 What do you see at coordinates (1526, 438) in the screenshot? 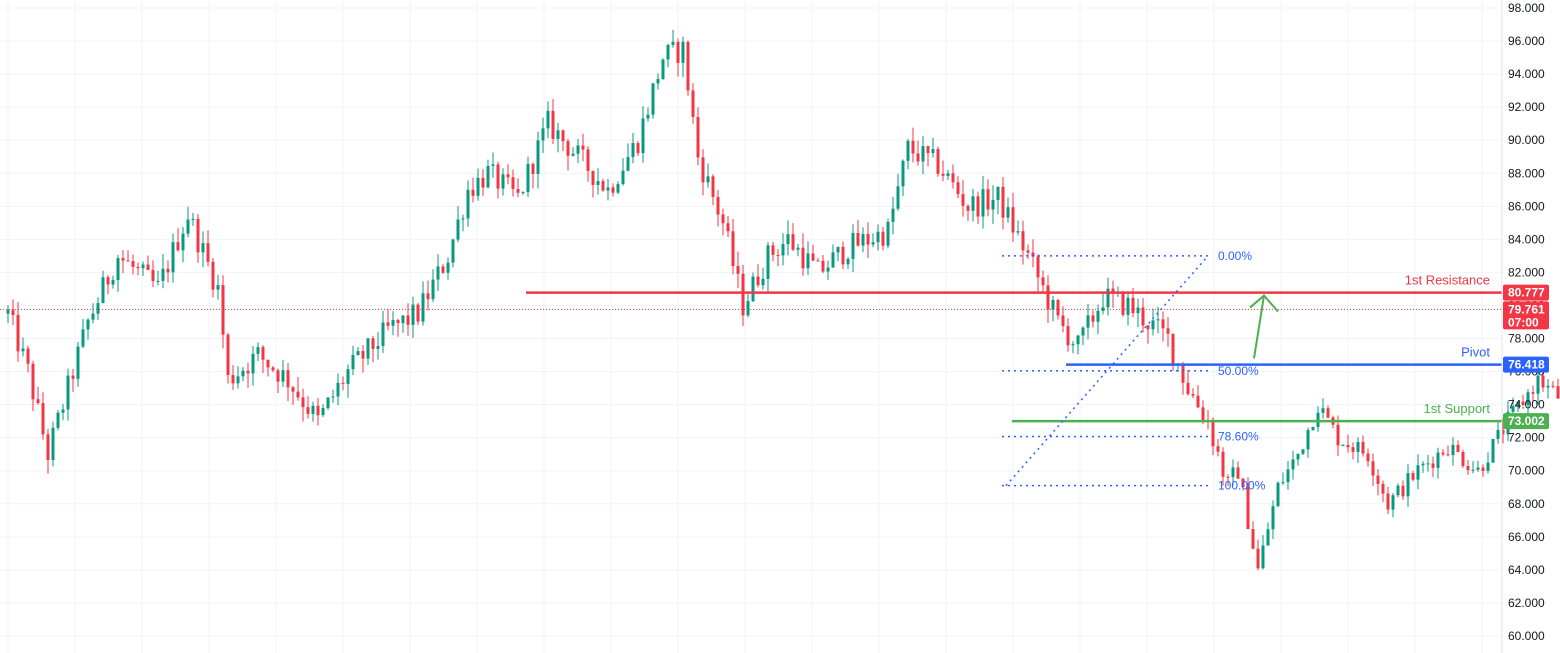
I see `y-tick-label: 72.000` at bounding box center [1526, 438].